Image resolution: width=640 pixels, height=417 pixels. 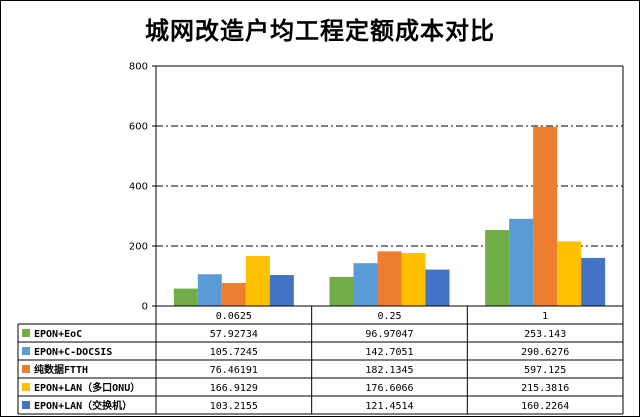 I want to click on y-tick-label: 600, so click(x=138, y=127).